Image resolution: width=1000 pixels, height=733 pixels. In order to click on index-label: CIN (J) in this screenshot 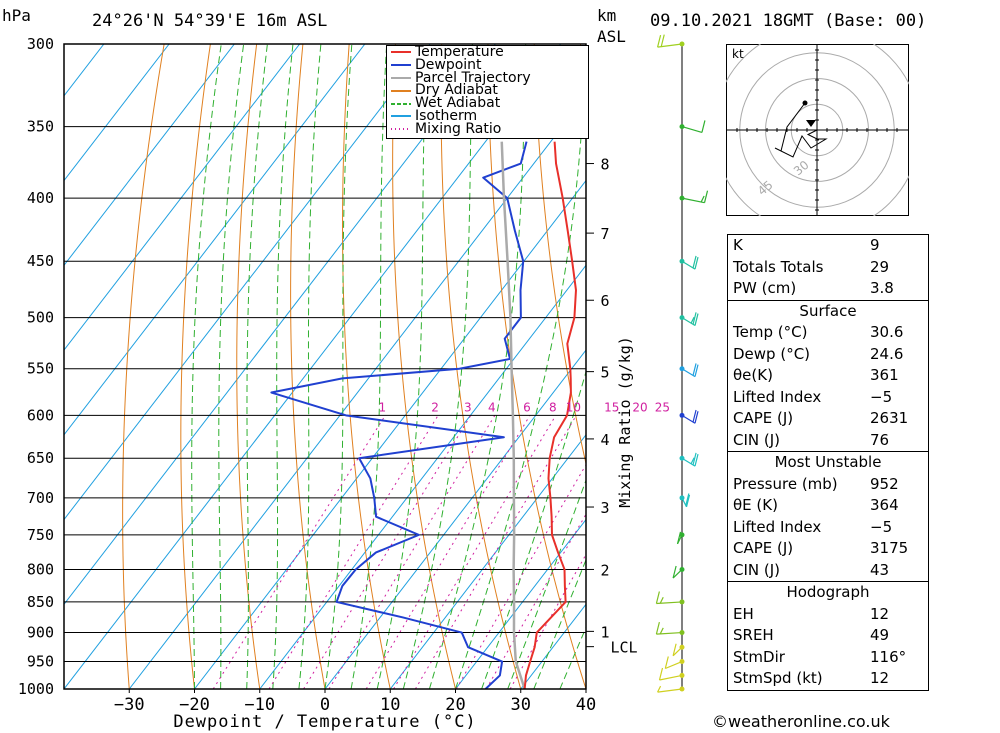, I will do `click(757, 569)`.